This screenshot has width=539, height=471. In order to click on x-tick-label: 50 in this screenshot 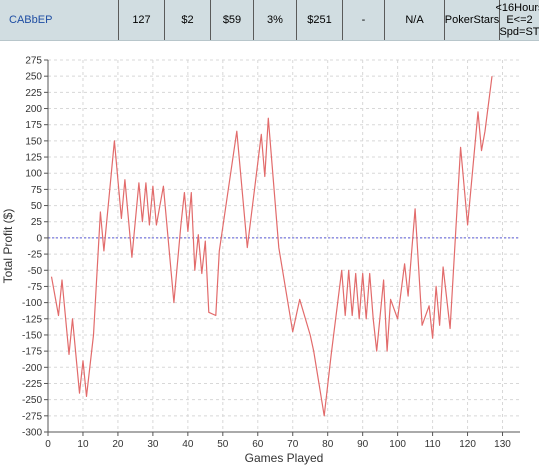, I will do `click(223, 444)`.